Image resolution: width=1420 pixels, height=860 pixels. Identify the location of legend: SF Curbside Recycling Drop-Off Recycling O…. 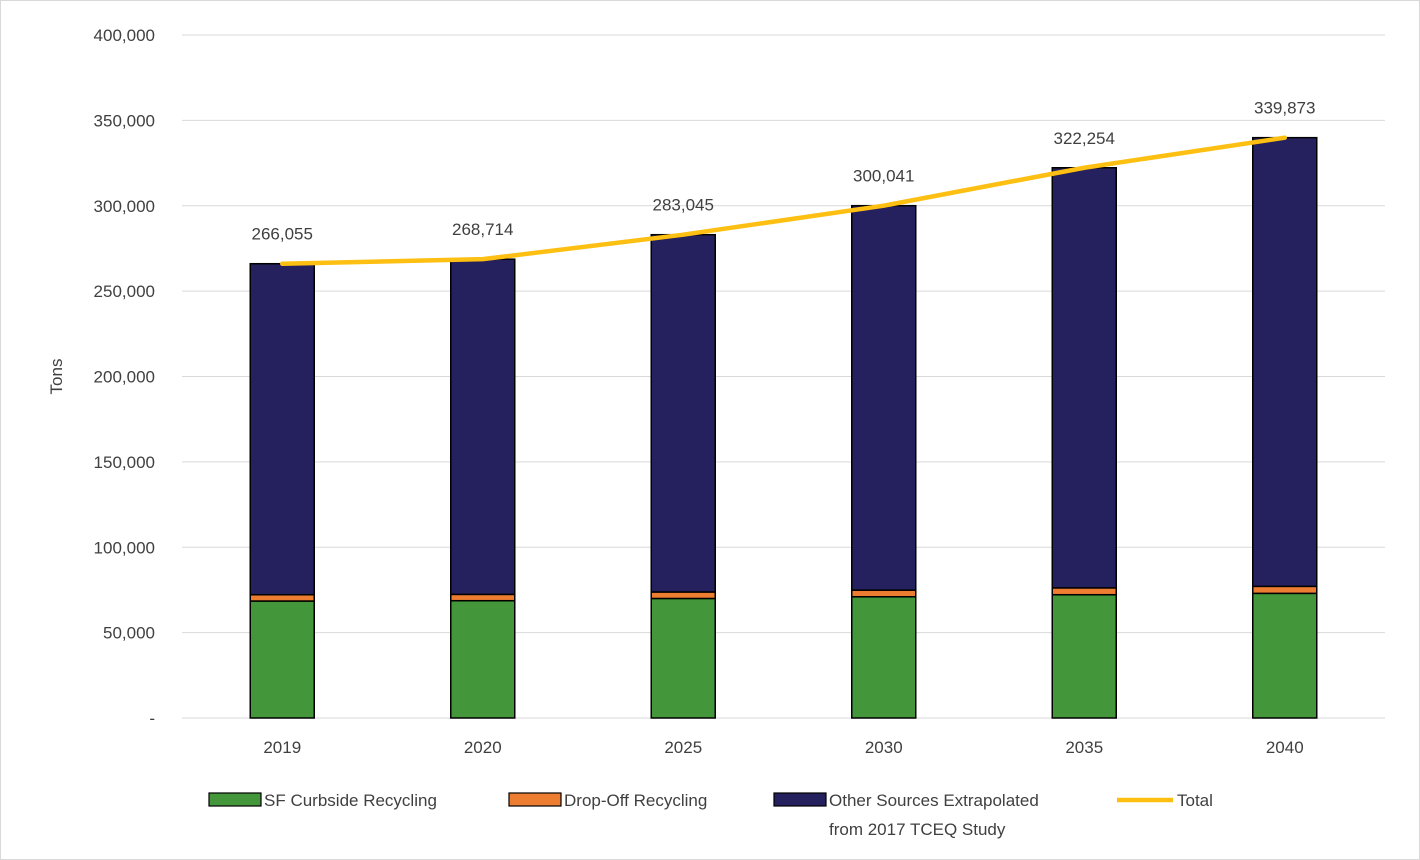
(710, 815).